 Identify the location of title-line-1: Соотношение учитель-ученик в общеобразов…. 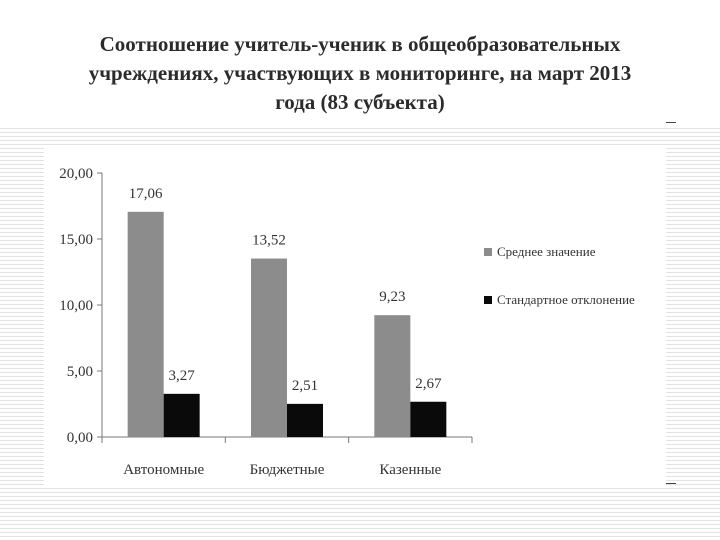
(360, 44).